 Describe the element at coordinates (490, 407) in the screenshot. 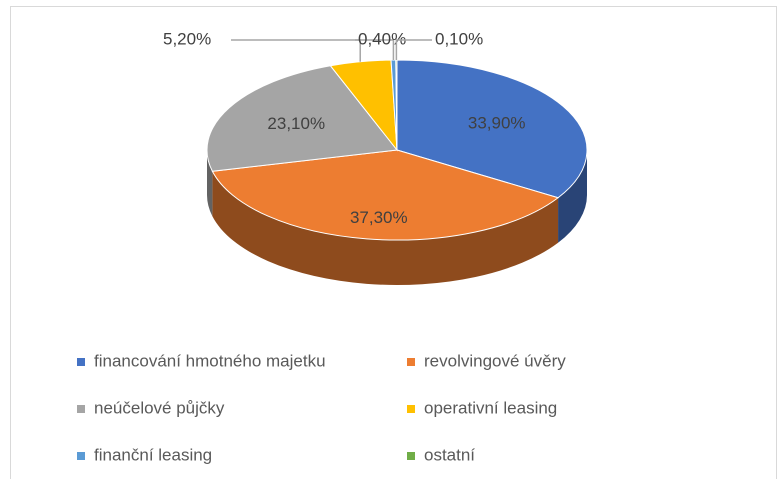

I see `legend-label: operativní leasing` at that location.